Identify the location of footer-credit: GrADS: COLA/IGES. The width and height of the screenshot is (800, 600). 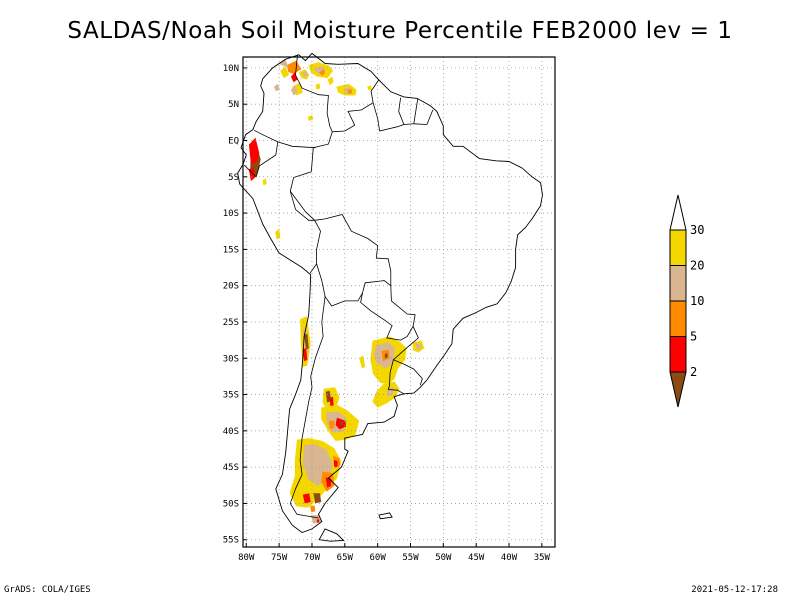
(47, 590).